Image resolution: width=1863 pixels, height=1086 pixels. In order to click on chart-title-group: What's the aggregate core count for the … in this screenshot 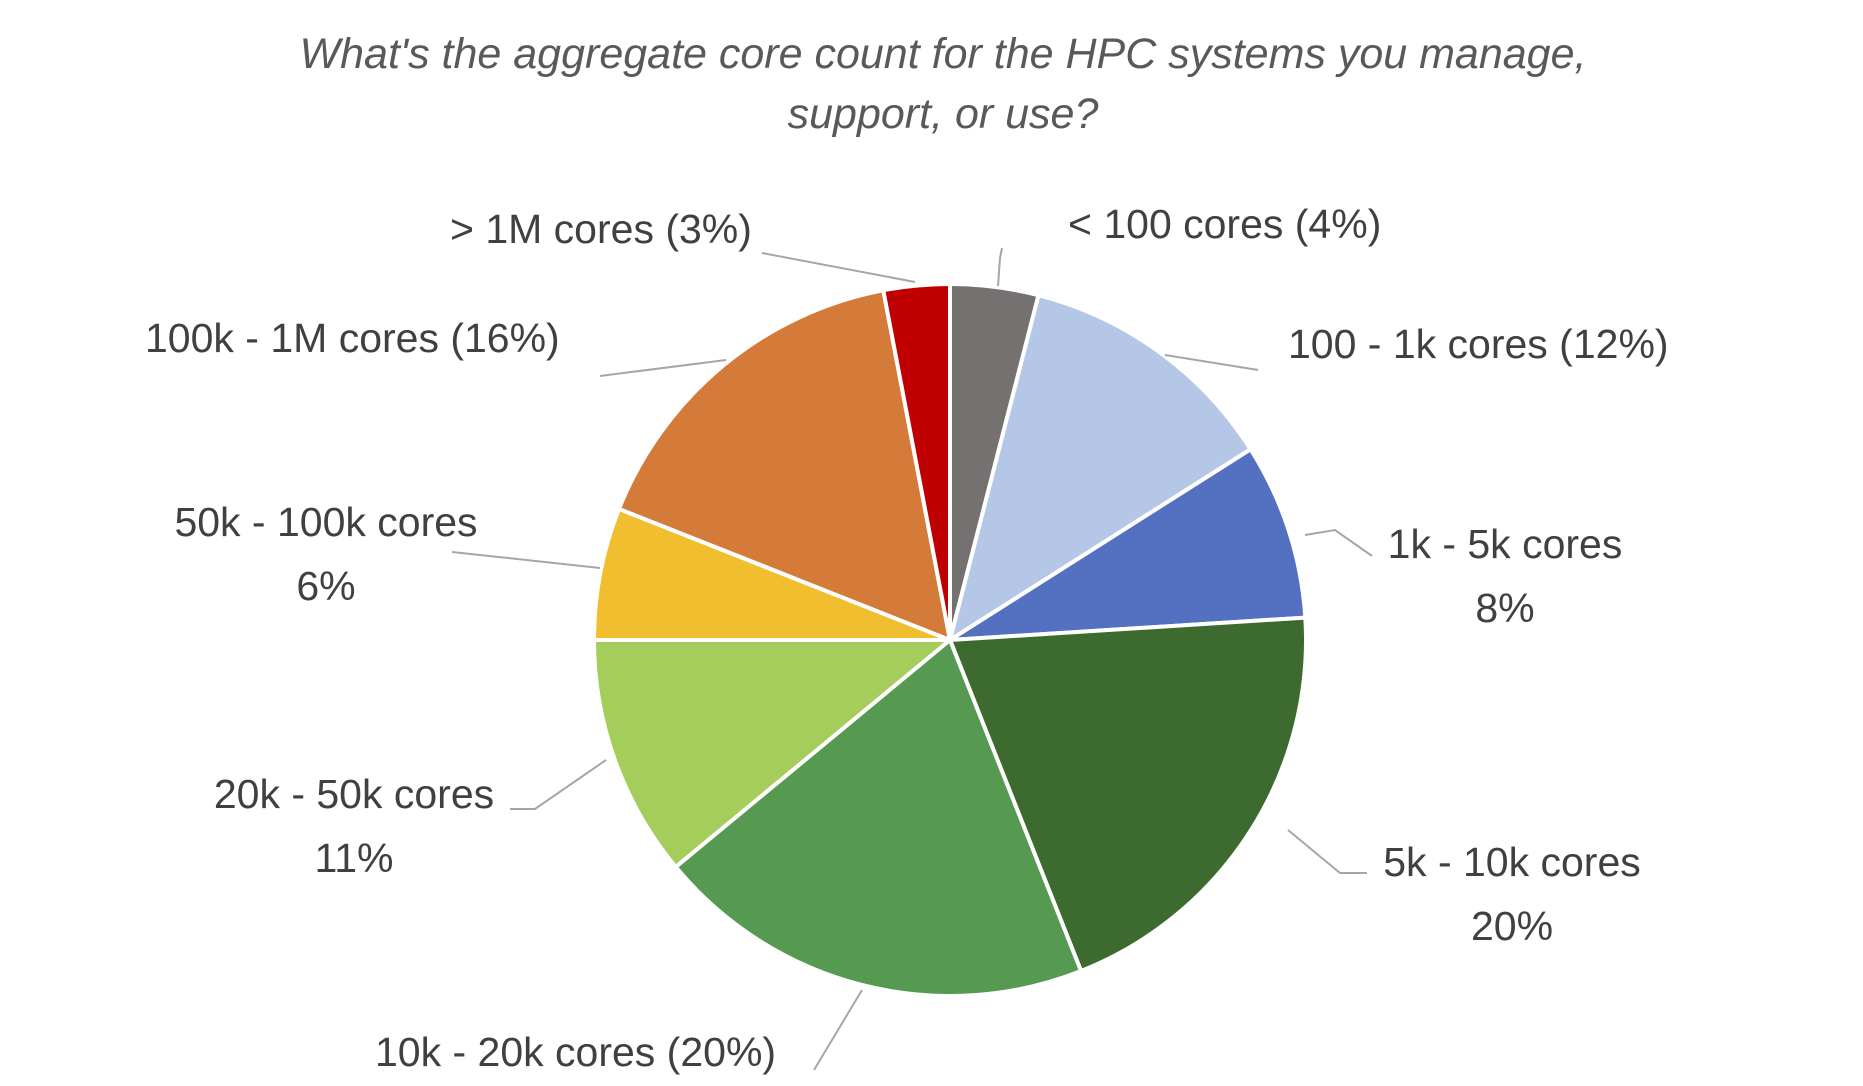, I will do `click(943, 84)`.